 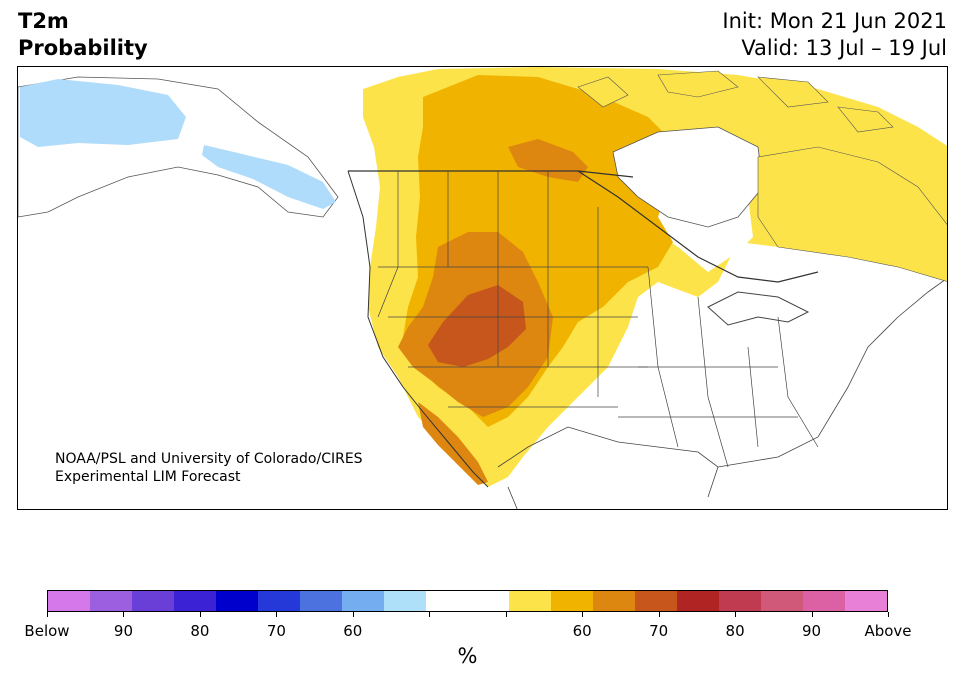 What do you see at coordinates (583, 226) in the screenshot?
I see `us-canada-border` at bounding box center [583, 226].